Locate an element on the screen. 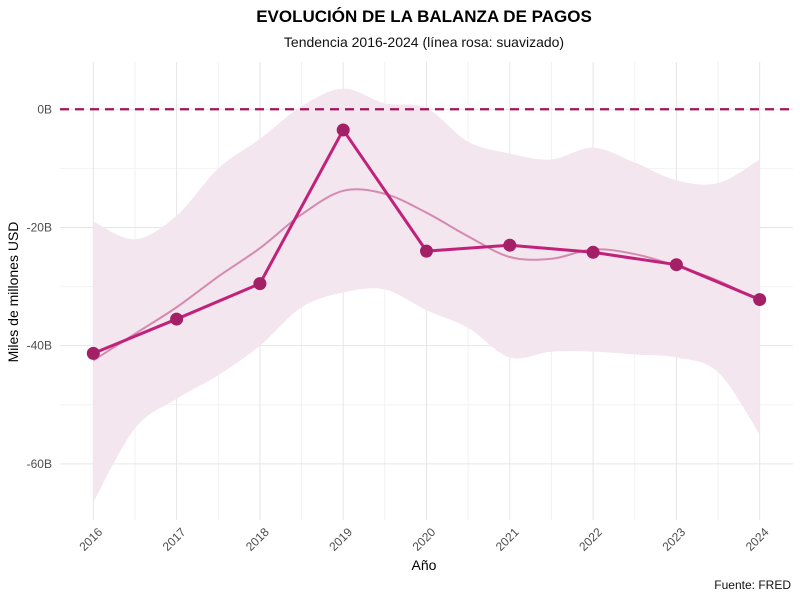 This screenshot has height=600, width=800. y-tick-labels: 0B -20B -40B -60B is located at coordinates (39, 286).